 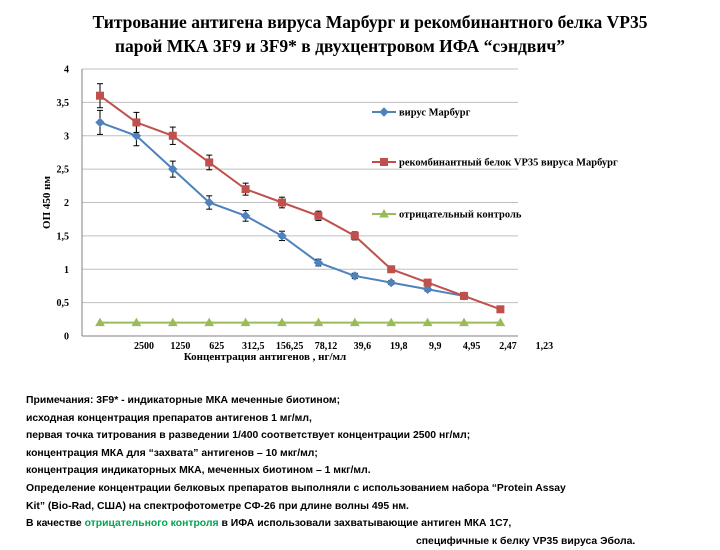 What do you see at coordinates (66, 337) in the screenshot?
I see `y-tick-label: 0` at bounding box center [66, 337].